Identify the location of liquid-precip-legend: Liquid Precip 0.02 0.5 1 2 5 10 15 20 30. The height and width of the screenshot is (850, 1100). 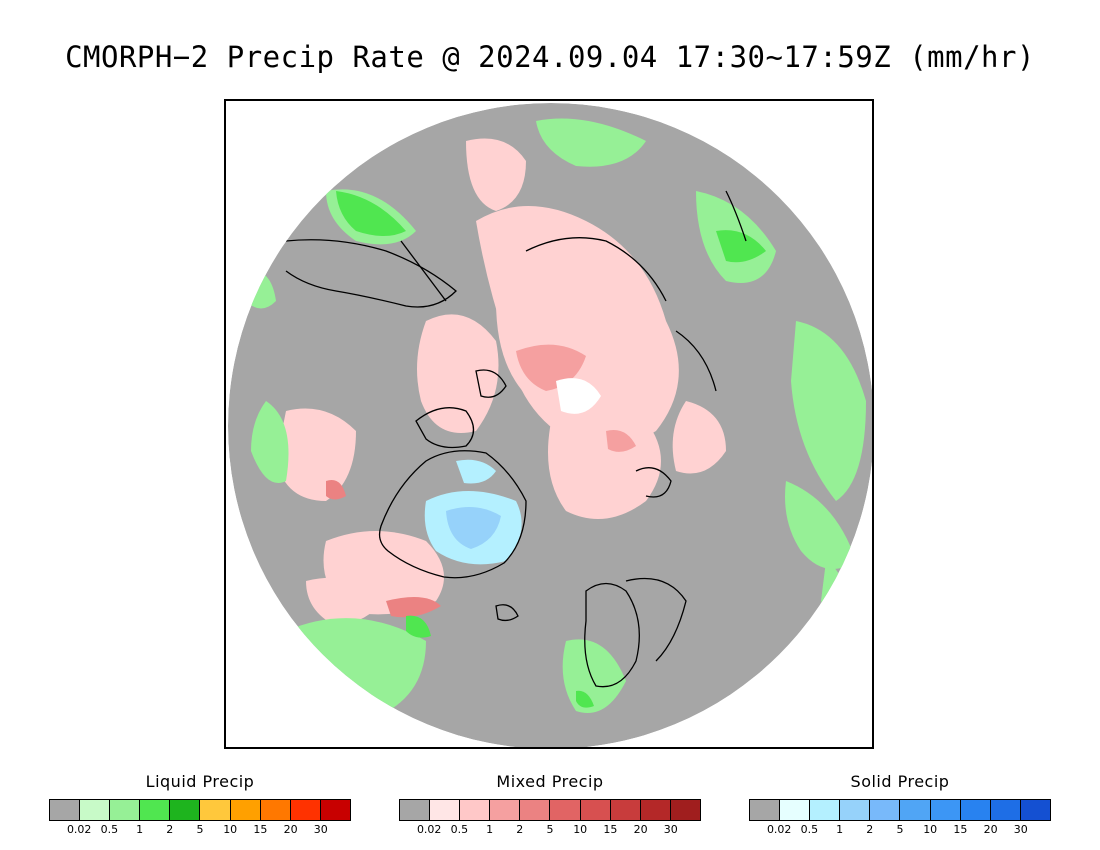
(200, 804).